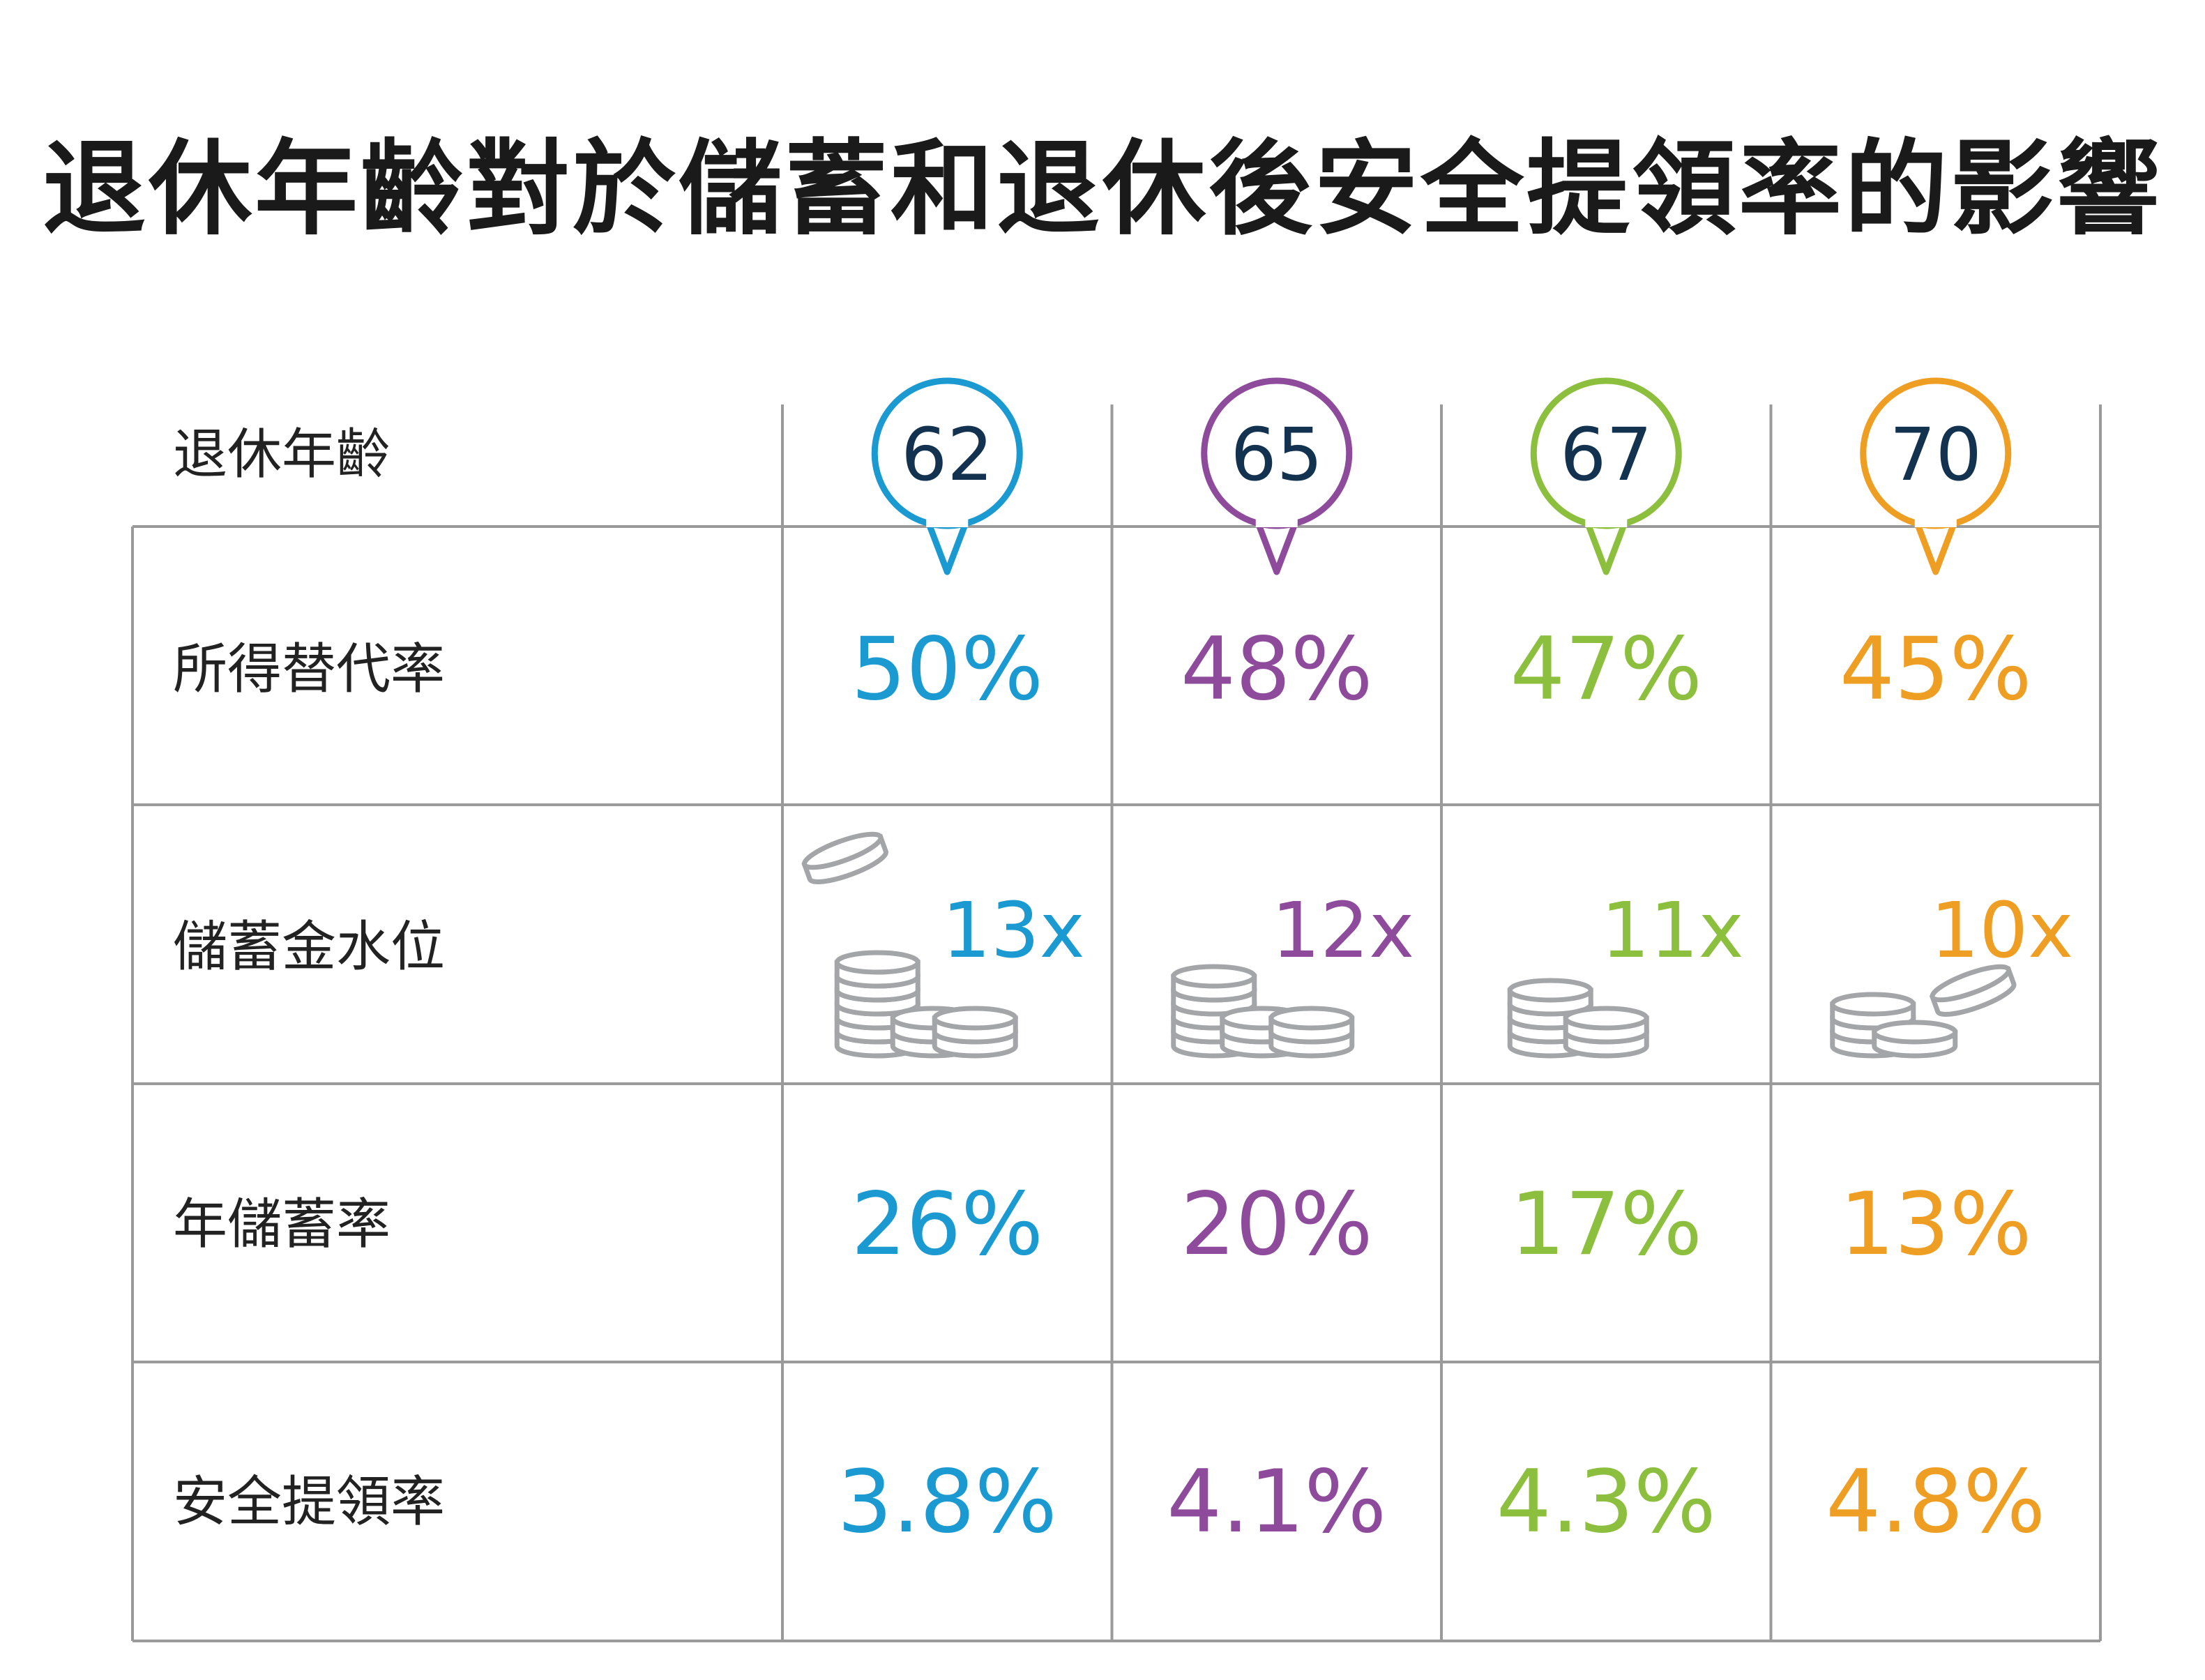 This screenshot has width=2205, height=1680. Describe the element at coordinates (948, 1502) in the screenshot. I see `safe-withdrawal-rate-value: 3.8%` at that location.